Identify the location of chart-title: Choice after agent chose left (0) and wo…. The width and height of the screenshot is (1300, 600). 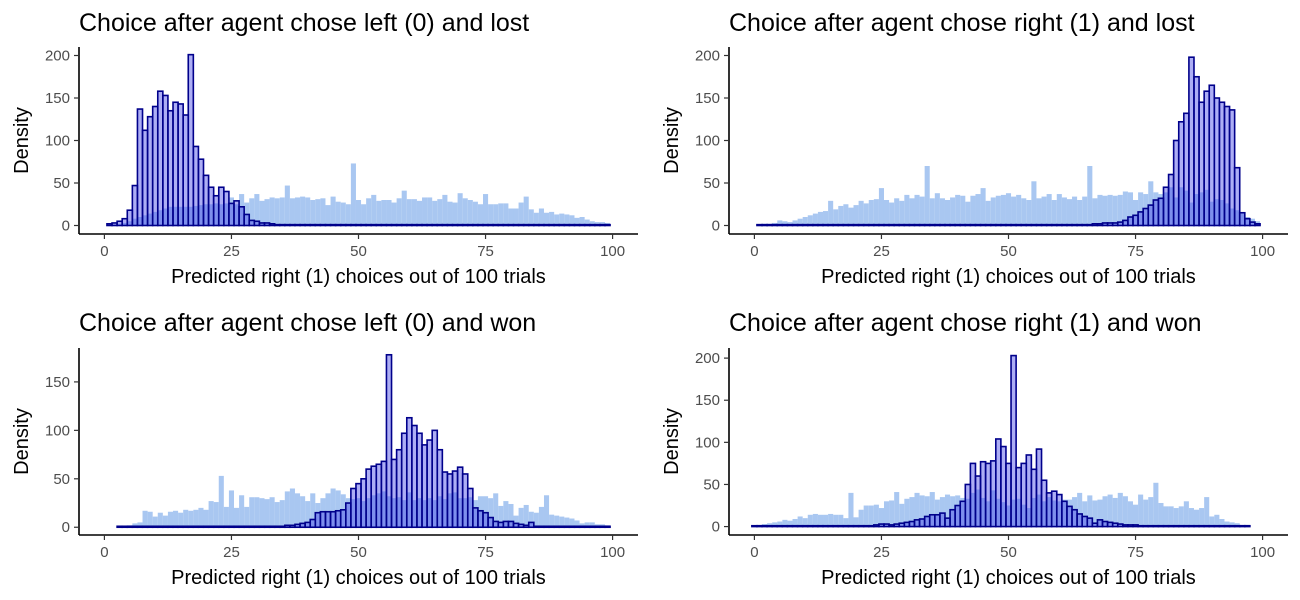
(307, 323).